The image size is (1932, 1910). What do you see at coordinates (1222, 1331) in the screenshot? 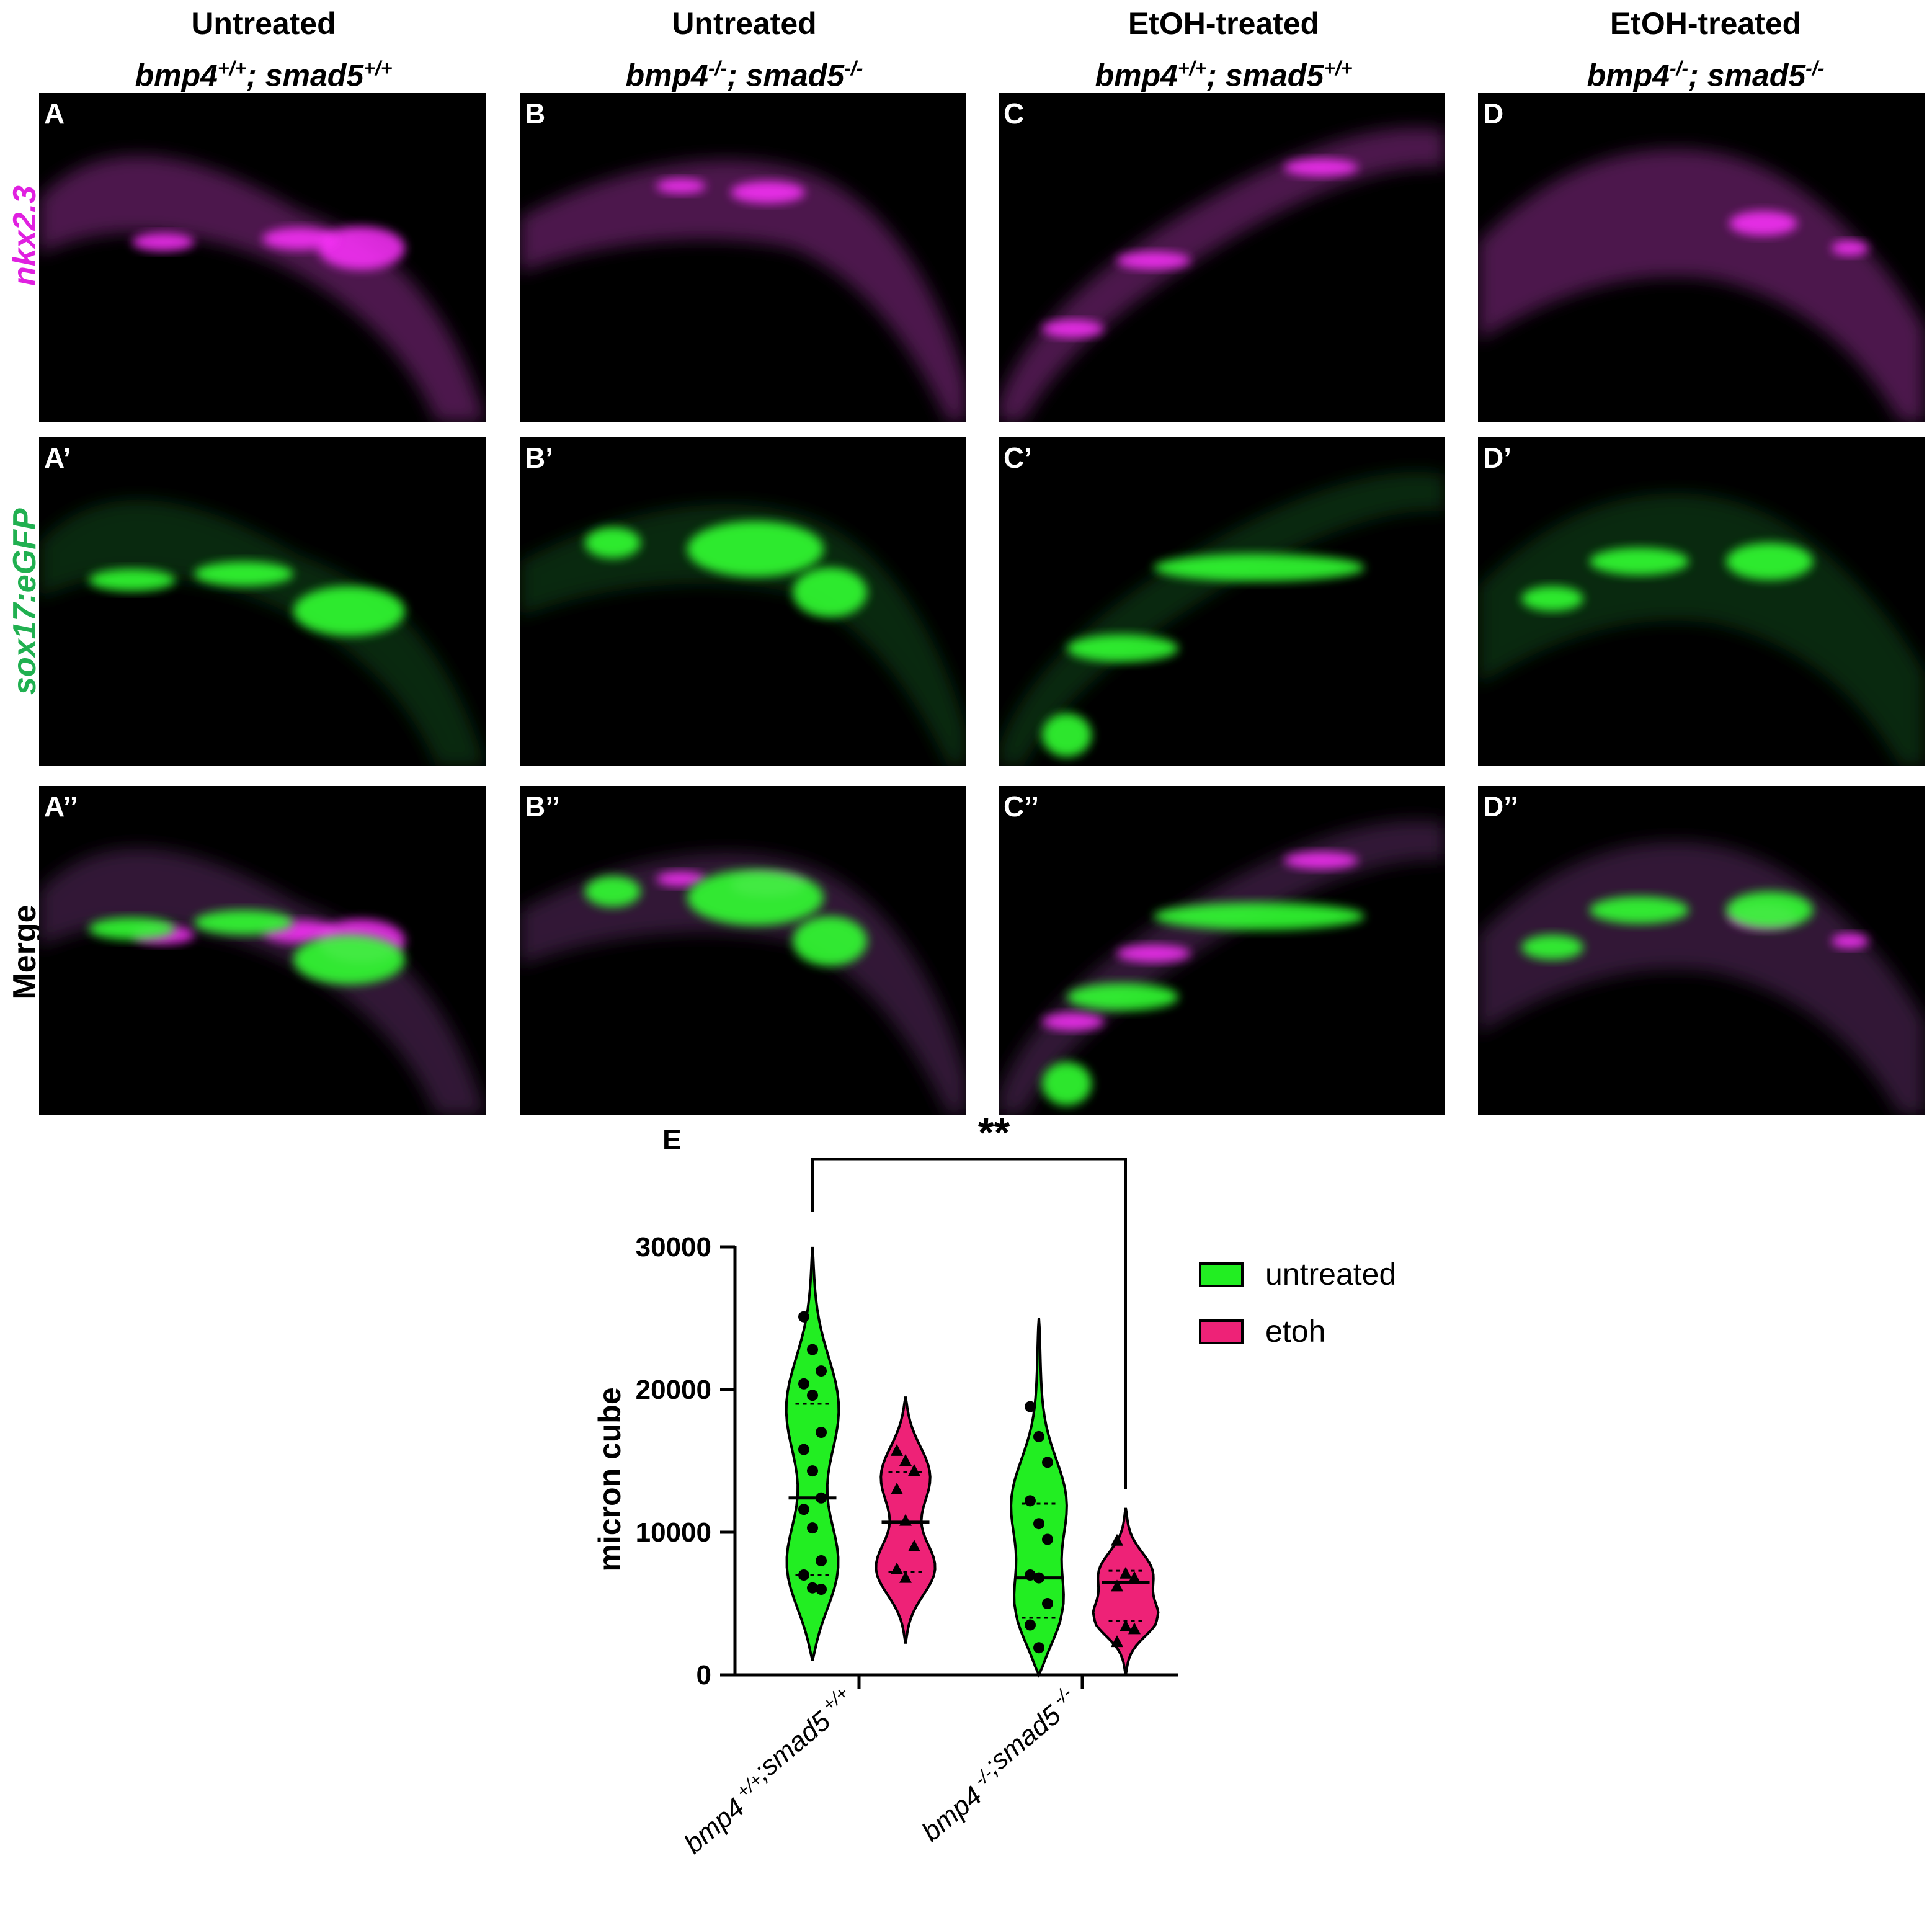
I see `legend-swatch-etoh` at bounding box center [1222, 1331].